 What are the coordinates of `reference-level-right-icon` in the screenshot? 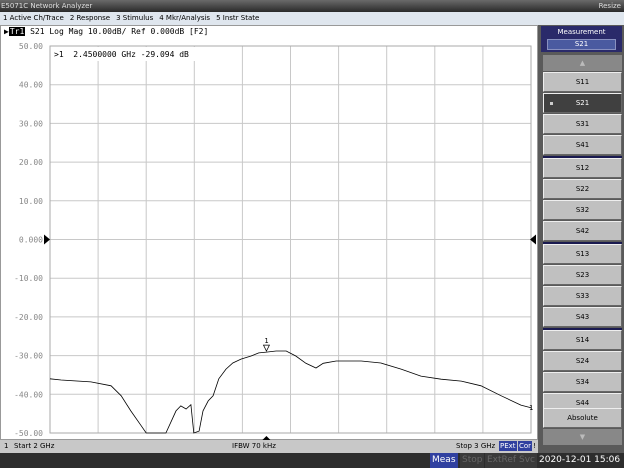 It's located at (533, 239).